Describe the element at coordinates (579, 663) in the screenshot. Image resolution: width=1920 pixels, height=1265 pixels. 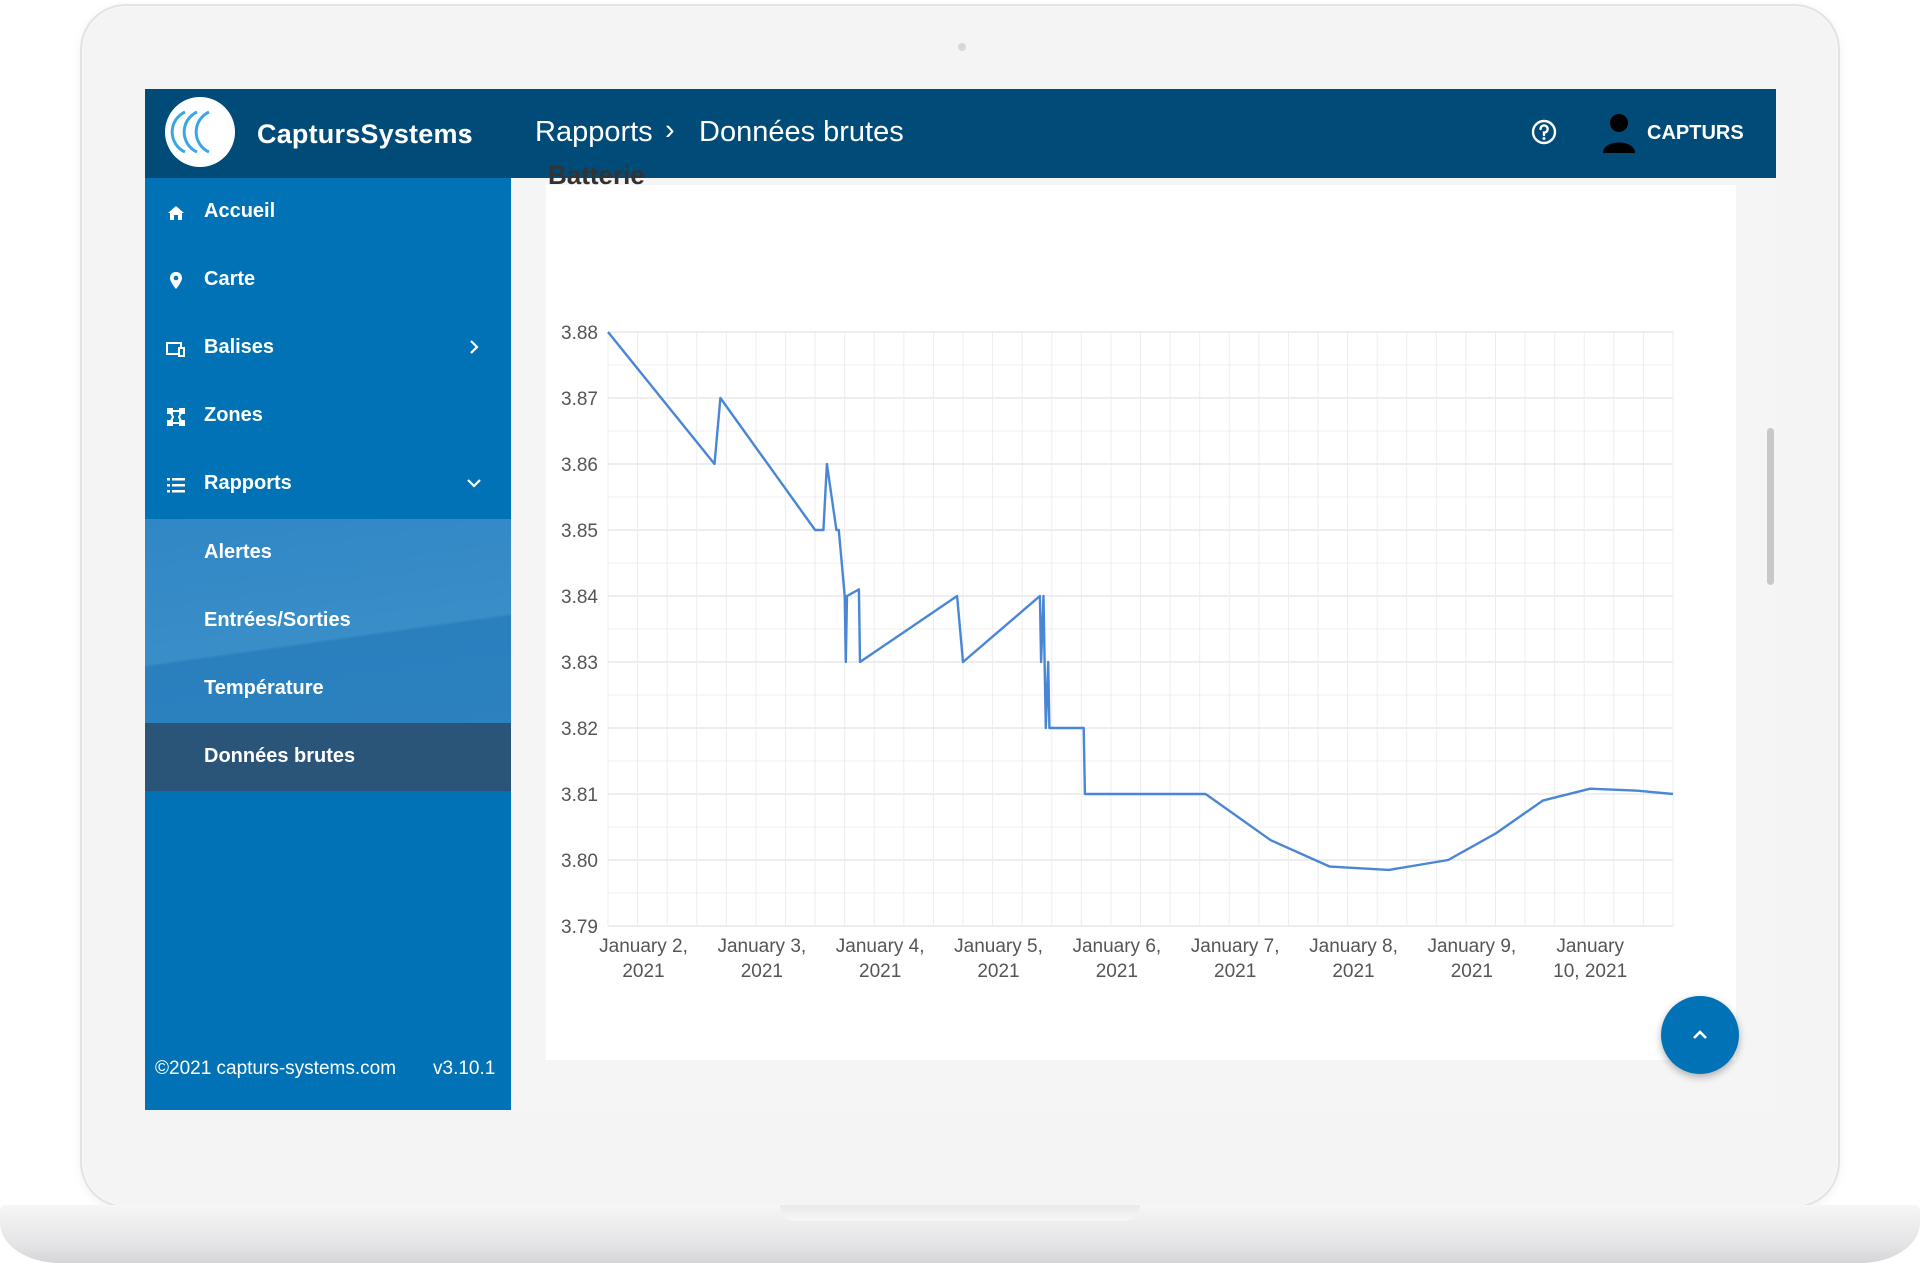
I see `y-tick-label: 3.83` at that location.